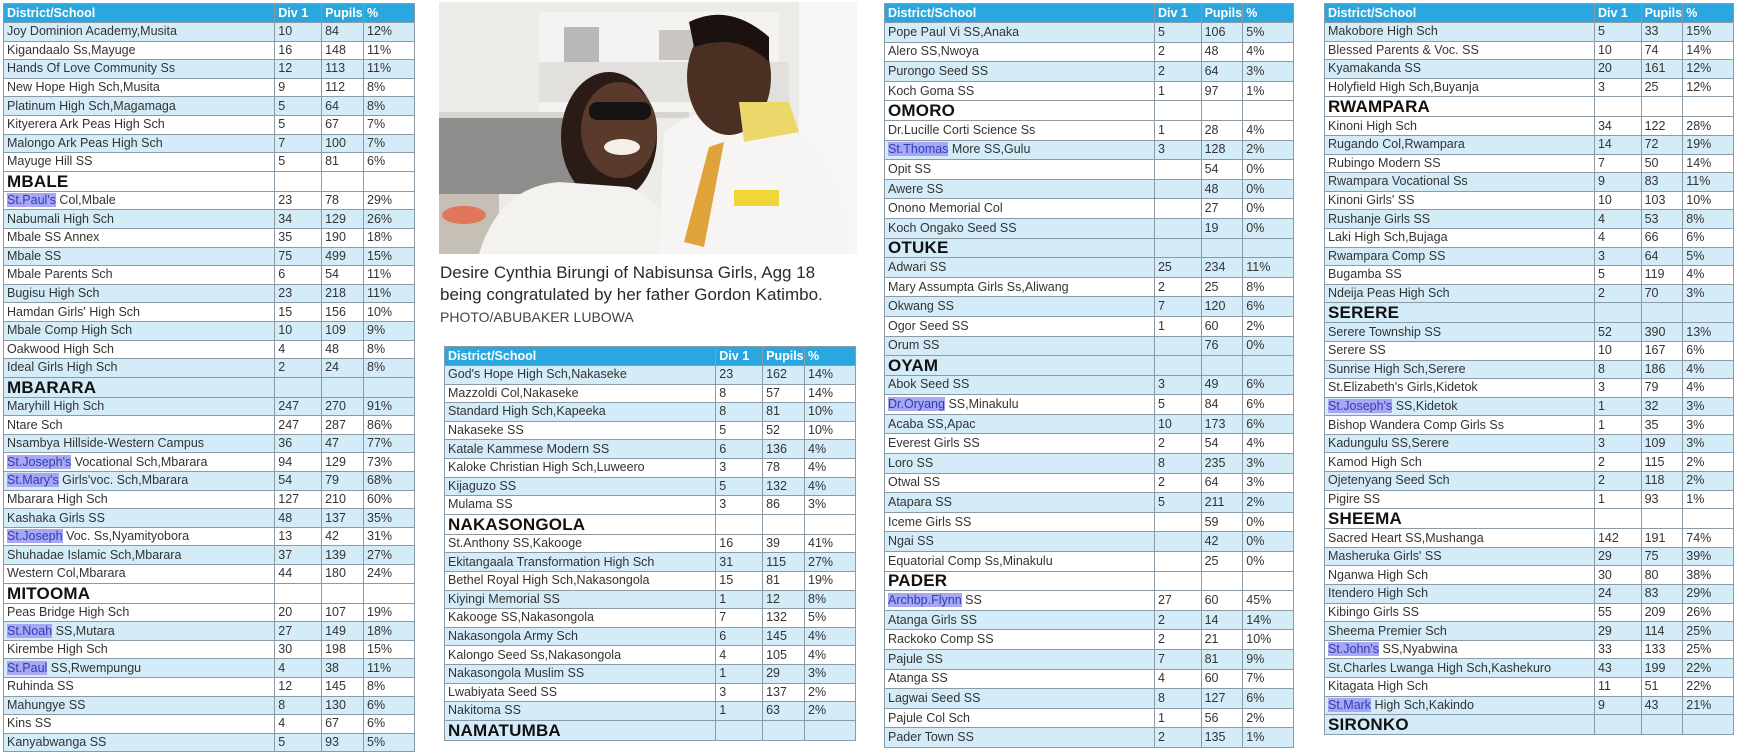 The height and width of the screenshot is (752, 1740). Describe the element at coordinates (50, 161) in the screenshot. I see `school-name: Mayuge Hill SS` at that location.